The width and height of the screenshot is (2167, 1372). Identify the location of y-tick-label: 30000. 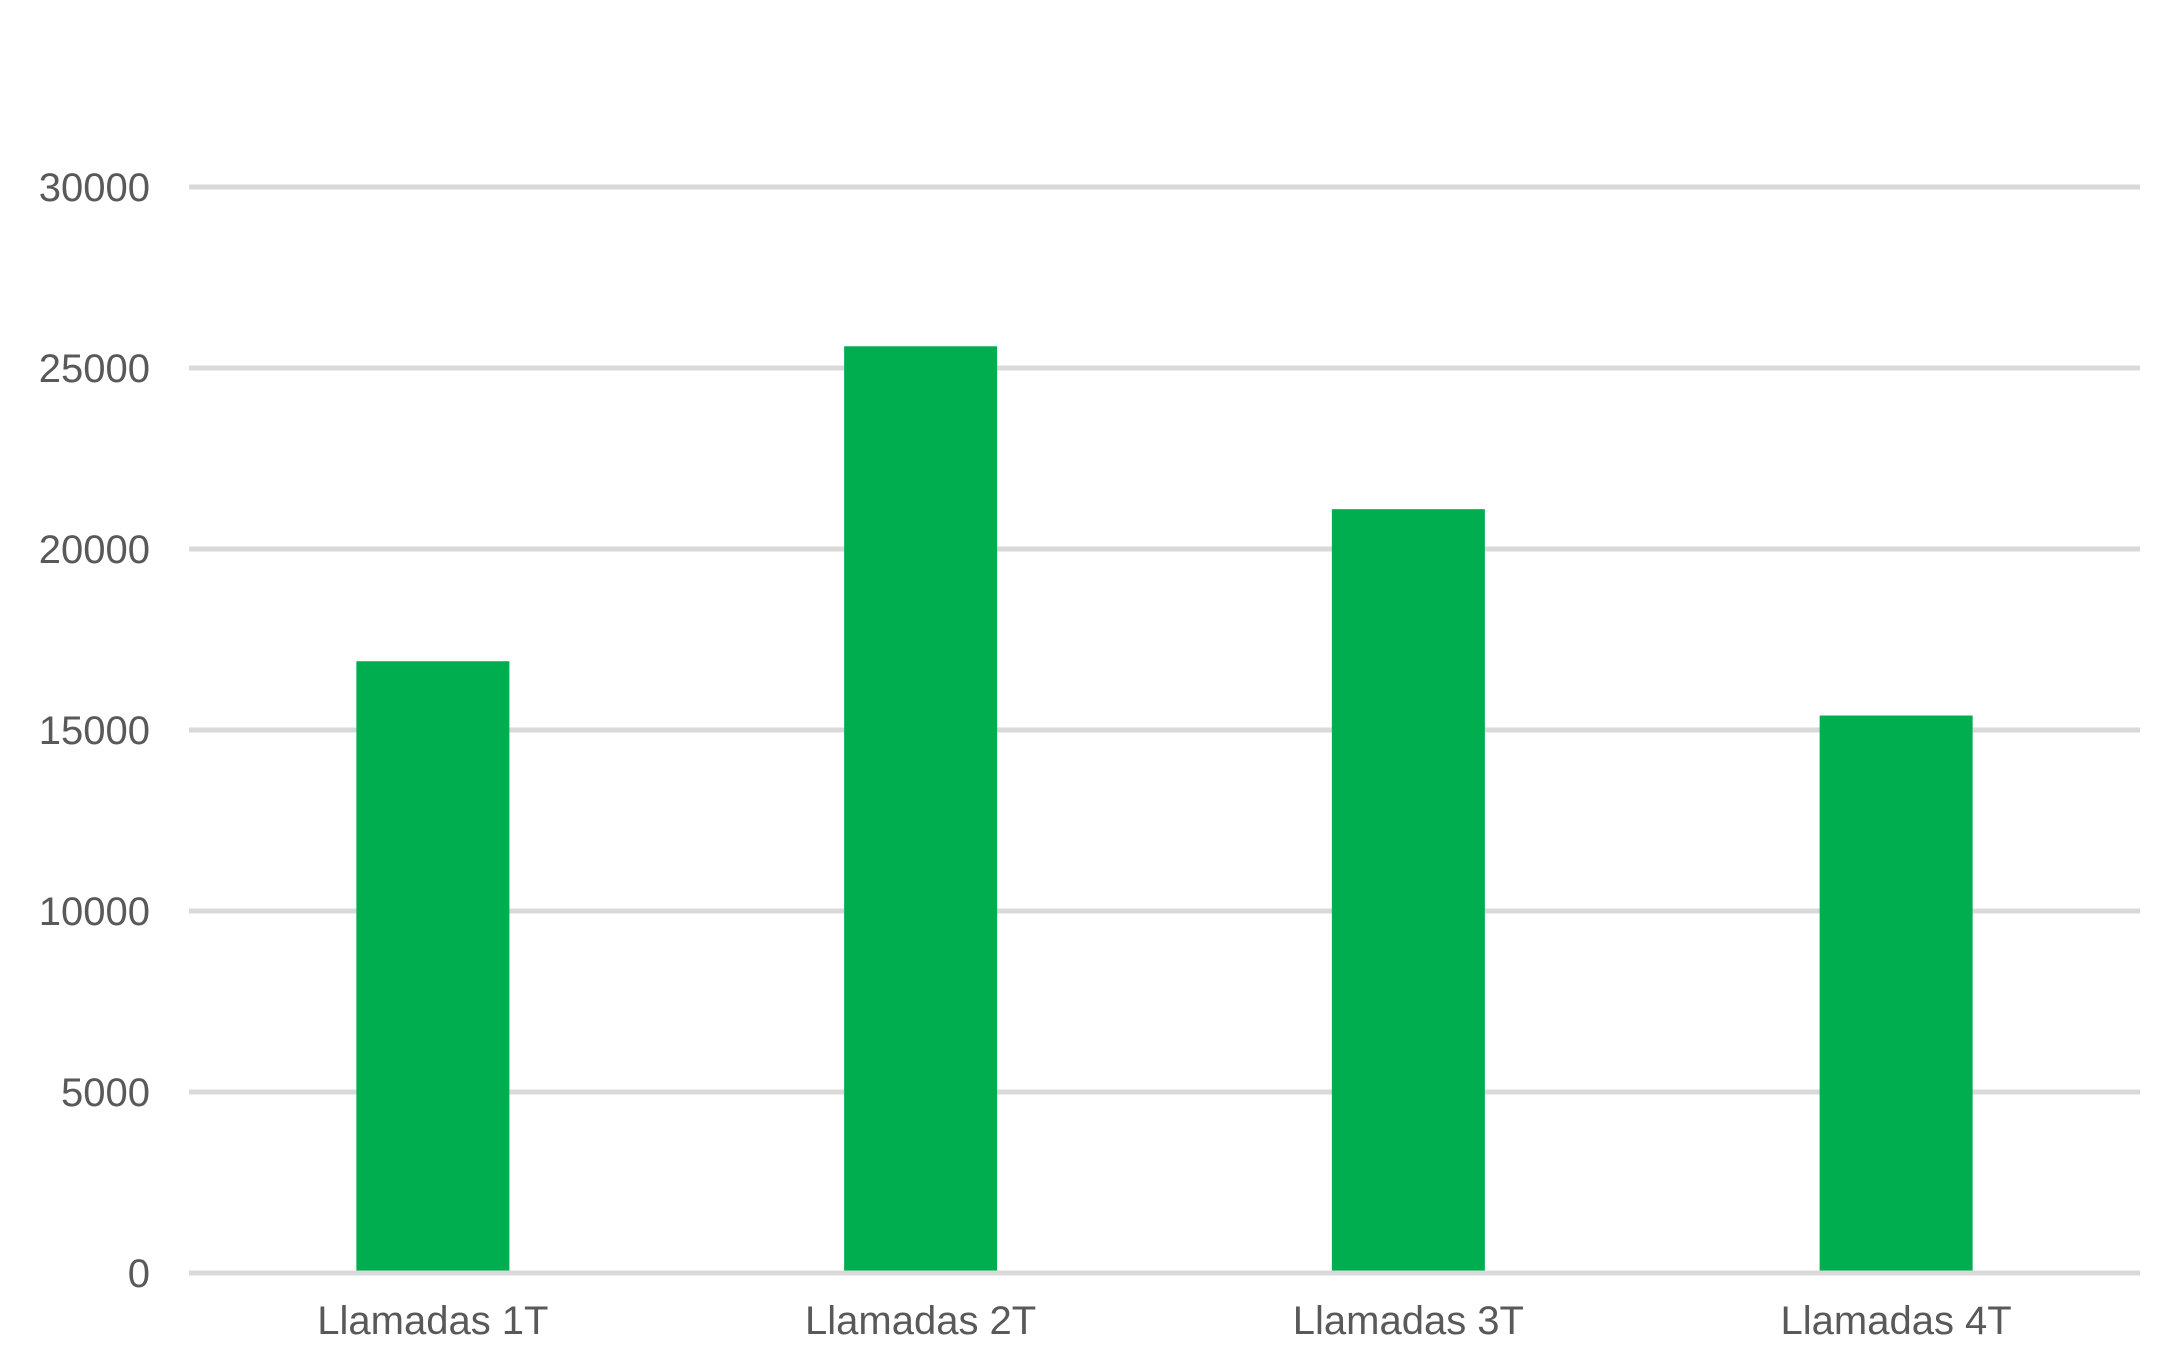
(94, 188).